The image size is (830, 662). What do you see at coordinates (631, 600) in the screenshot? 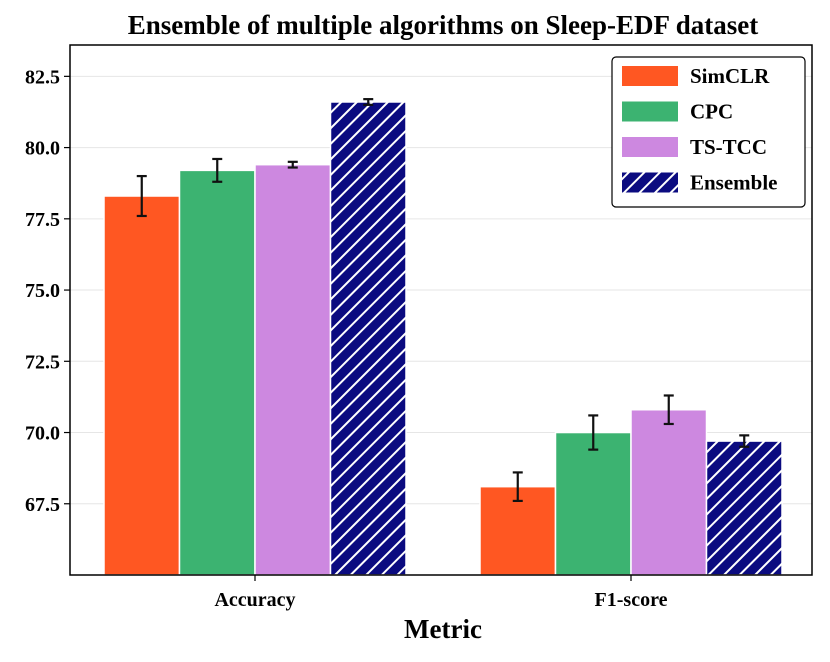
I see `x-tick-label: F1-score` at bounding box center [631, 600].